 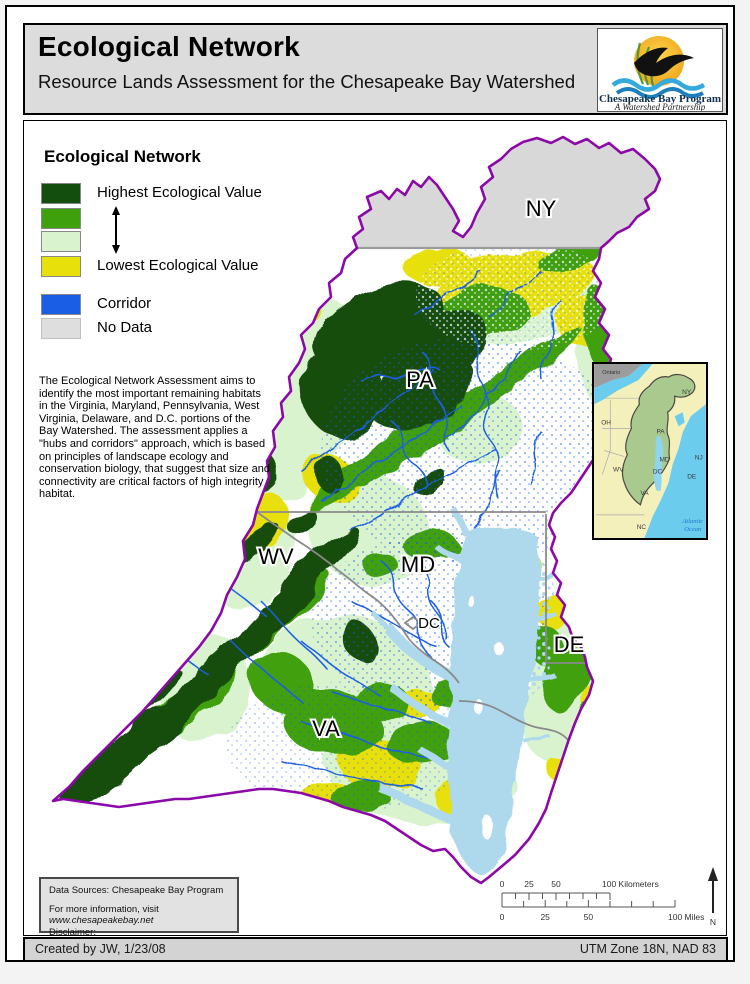 What do you see at coordinates (502, 884) in the screenshot?
I see `km-0: 0` at bounding box center [502, 884].